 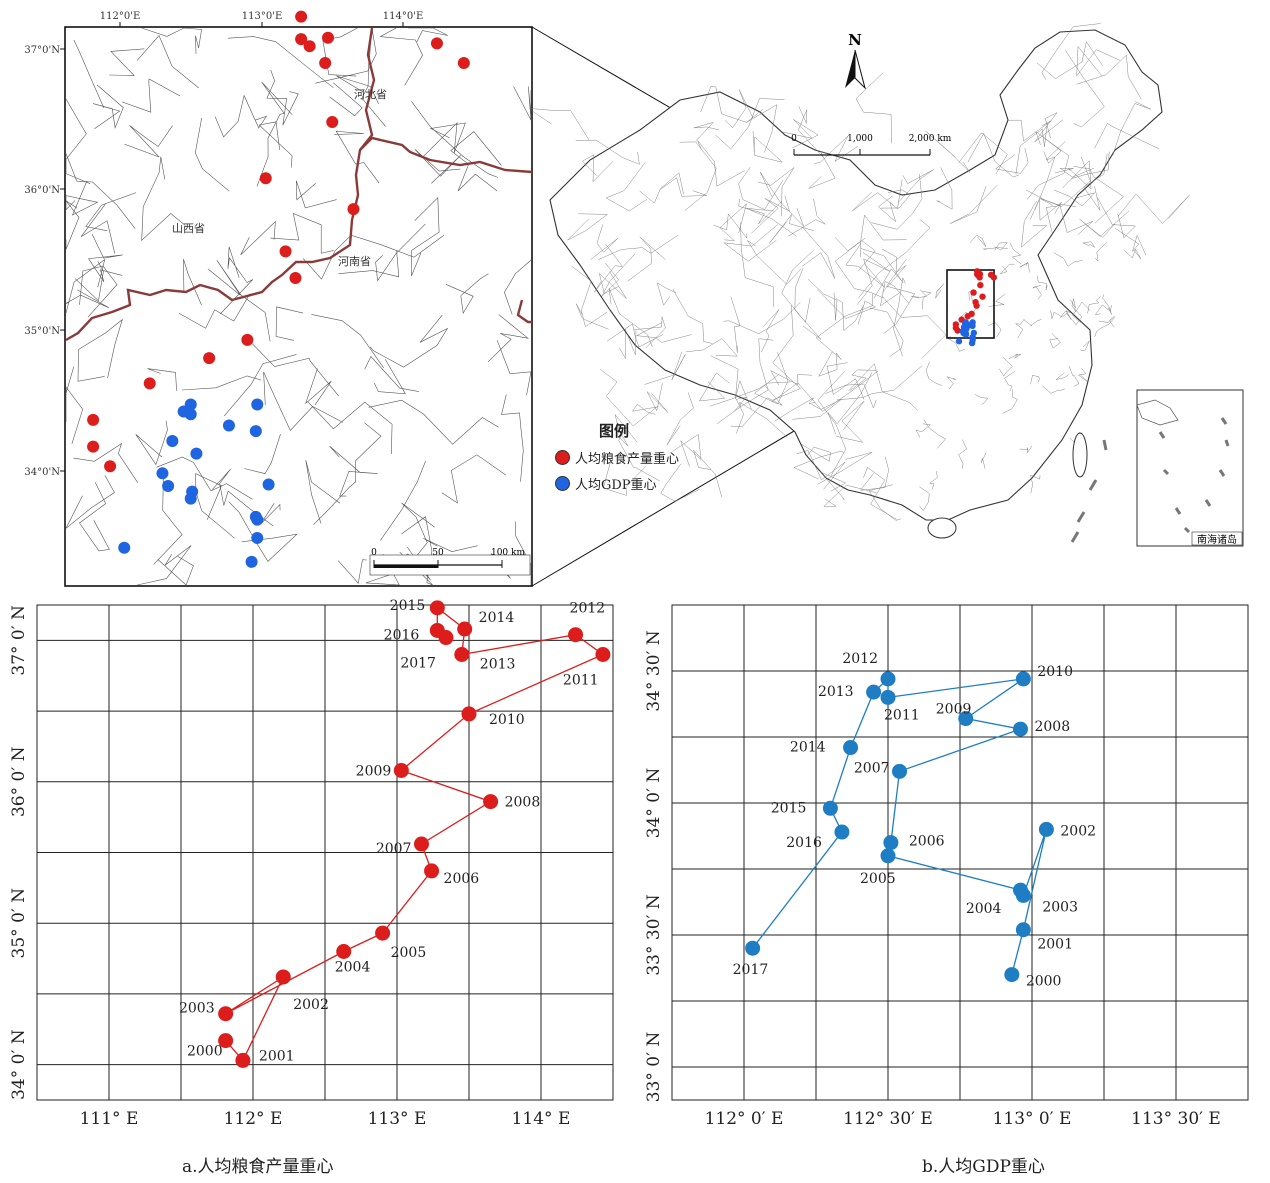 What do you see at coordinates (403, 16) in the screenshot?
I see `lon-tick-114: 114°0'E` at bounding box center [403, 16].